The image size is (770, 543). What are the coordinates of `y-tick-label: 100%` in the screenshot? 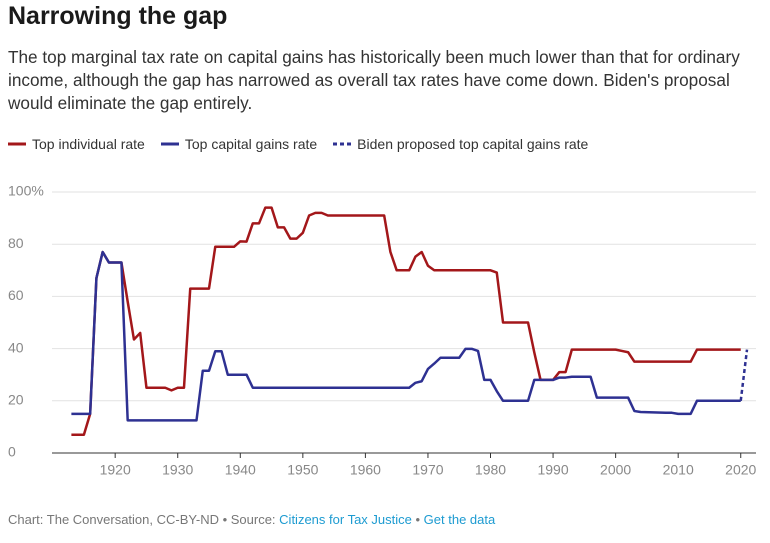 It's located at (26, 191).